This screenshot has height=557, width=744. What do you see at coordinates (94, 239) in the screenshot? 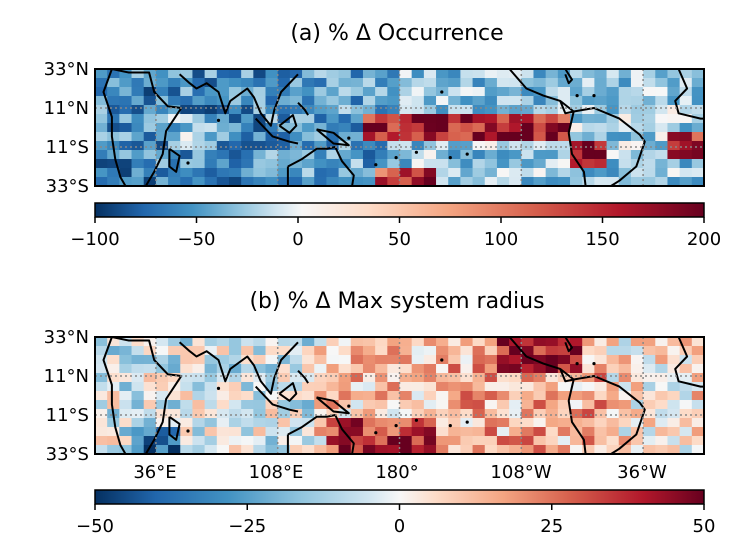
I see `colorbar-tick-label: −100` at bounding box center [94, 239].